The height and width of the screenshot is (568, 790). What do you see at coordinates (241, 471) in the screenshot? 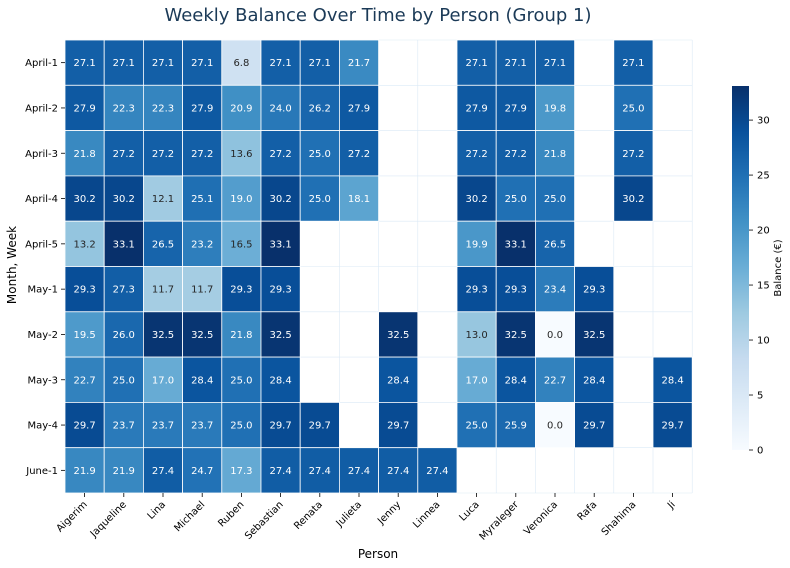
I see `cell-value-label: 17.3` at bounding box center [241, 471].